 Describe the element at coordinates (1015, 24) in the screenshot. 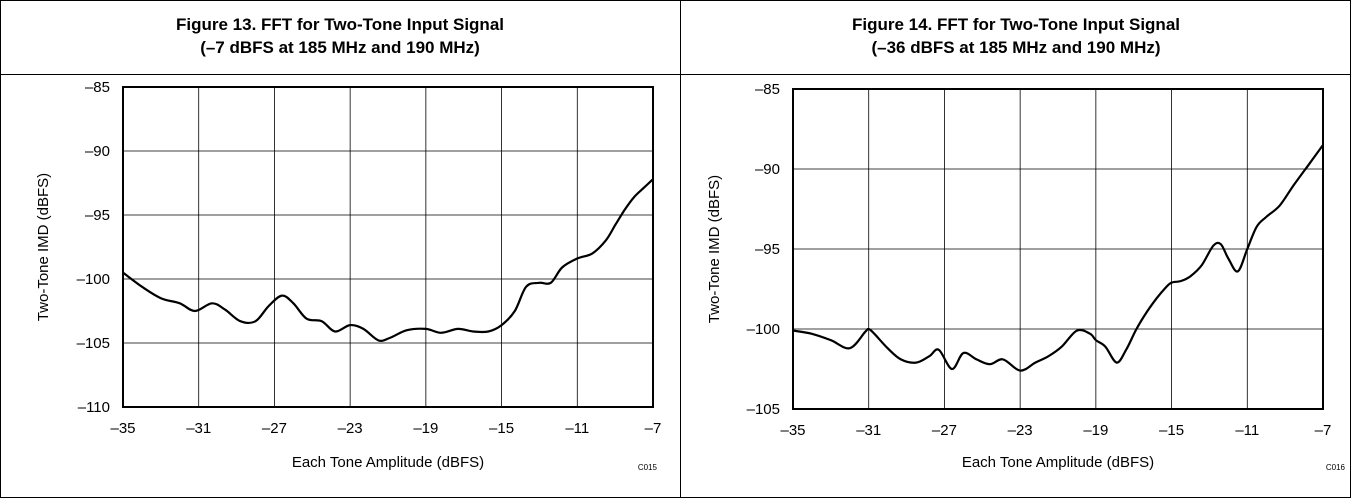

I see `figure-14-title-line1: Figure 14. FFT for Two-Tone Input Signal` at that location.